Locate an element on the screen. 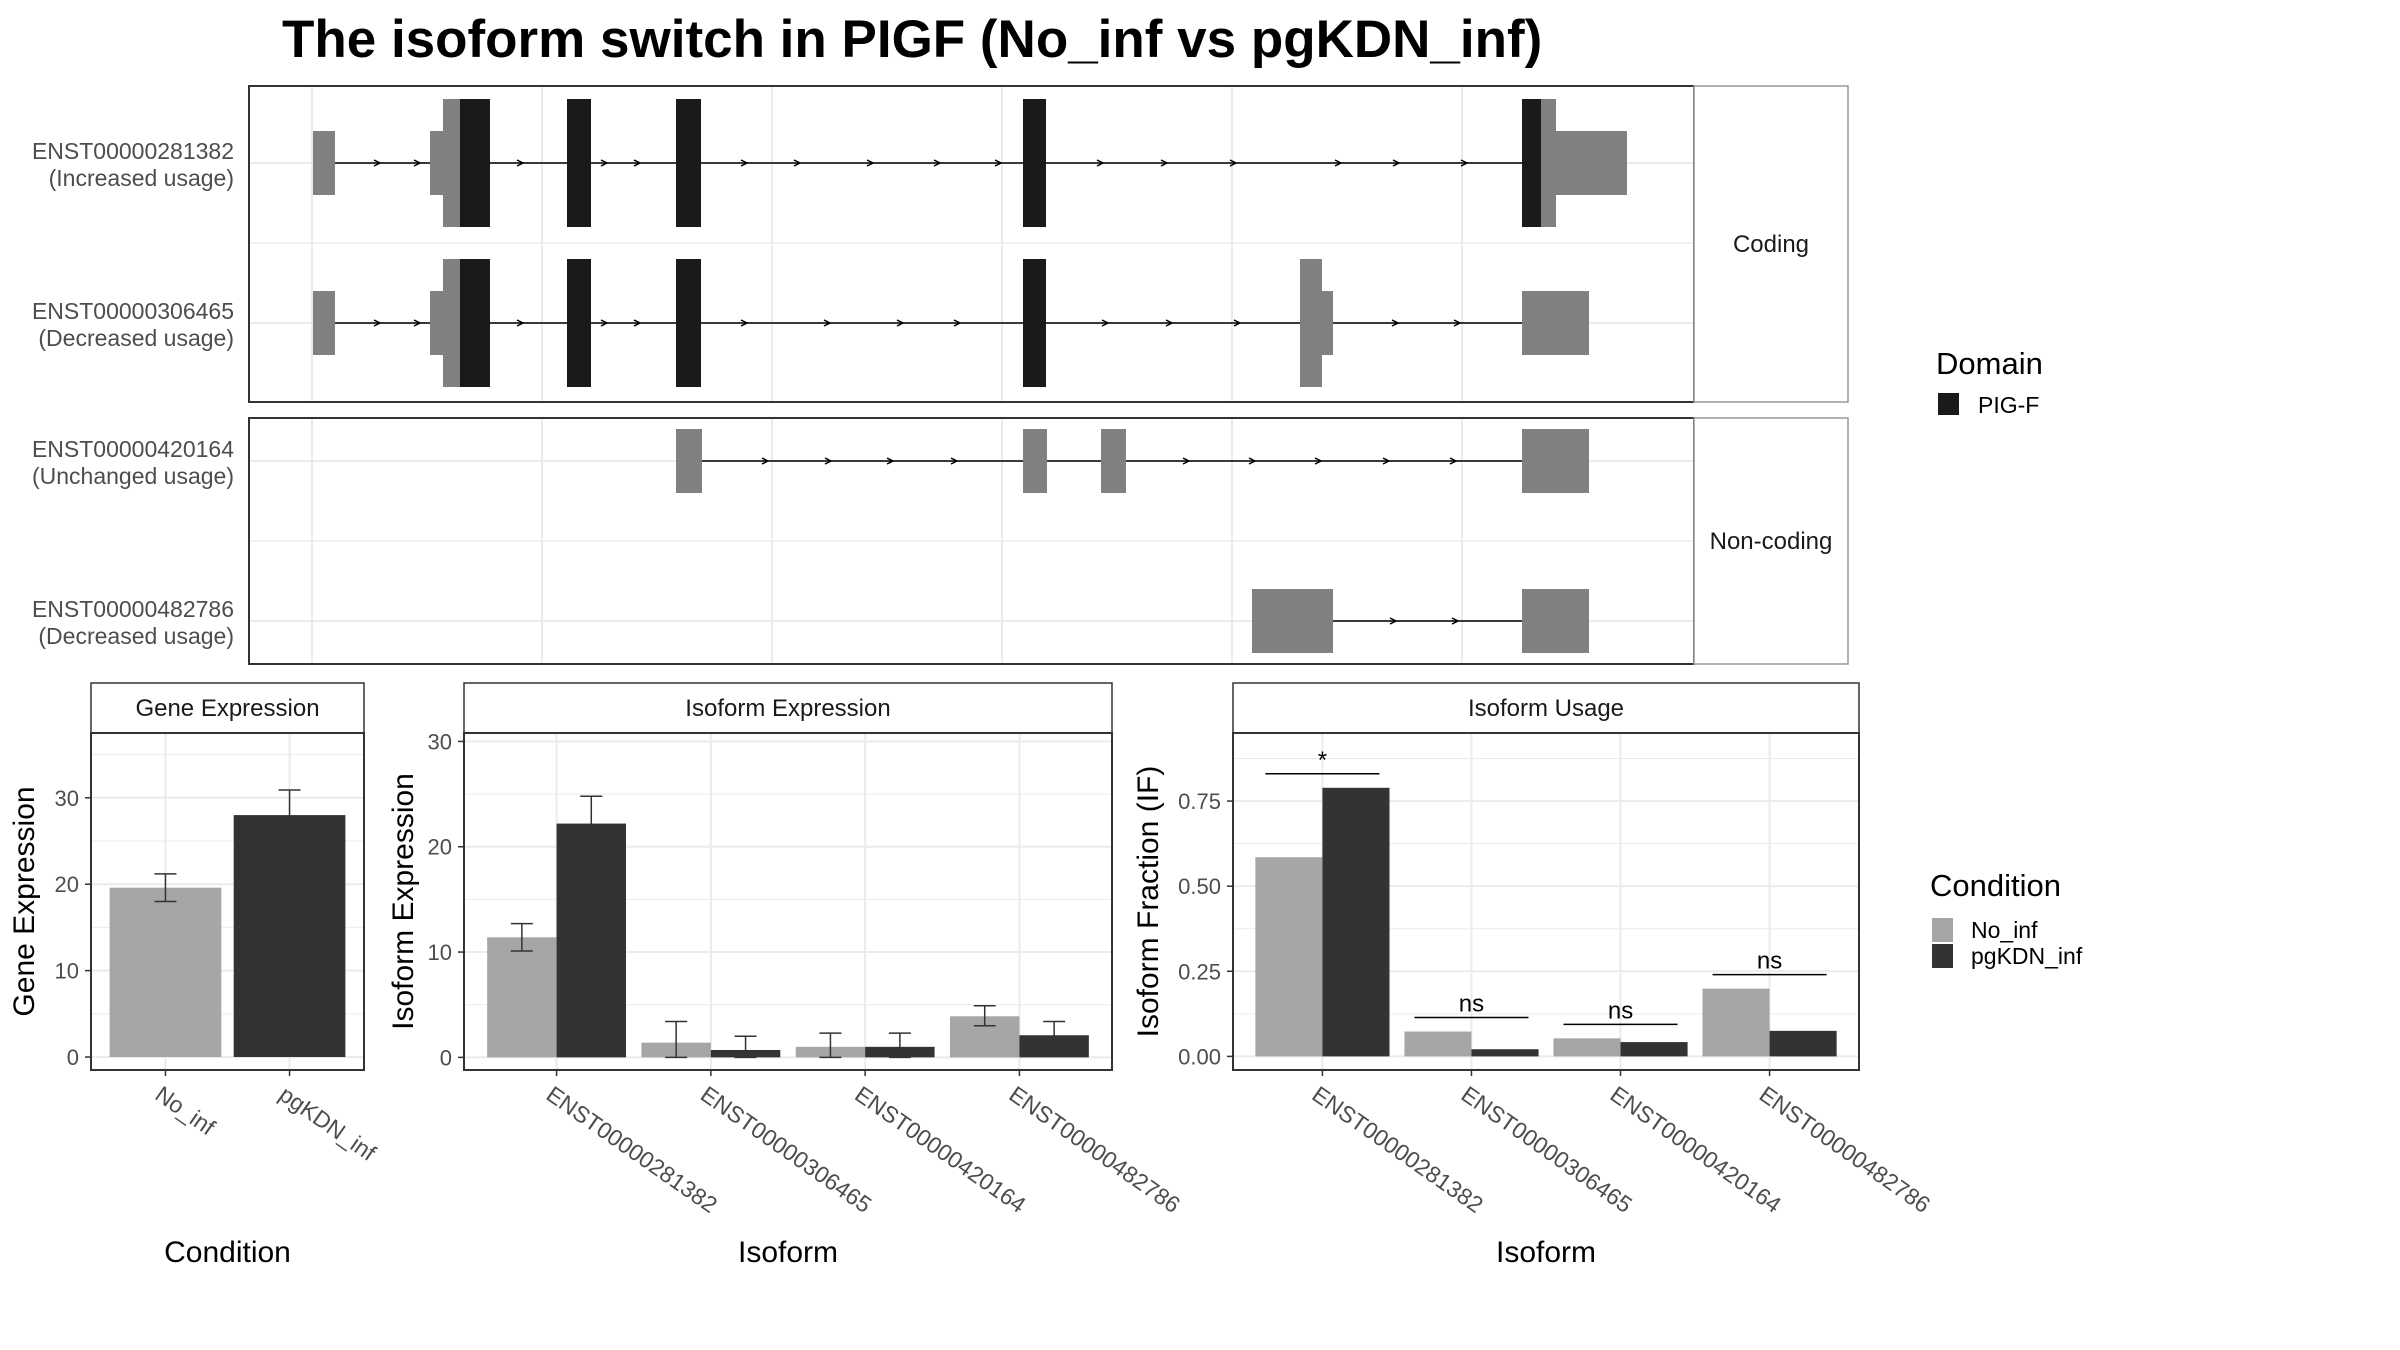 The image size is (2400, 1350). y-tick-label: 0.25 is located at coordinates (1199, 971).